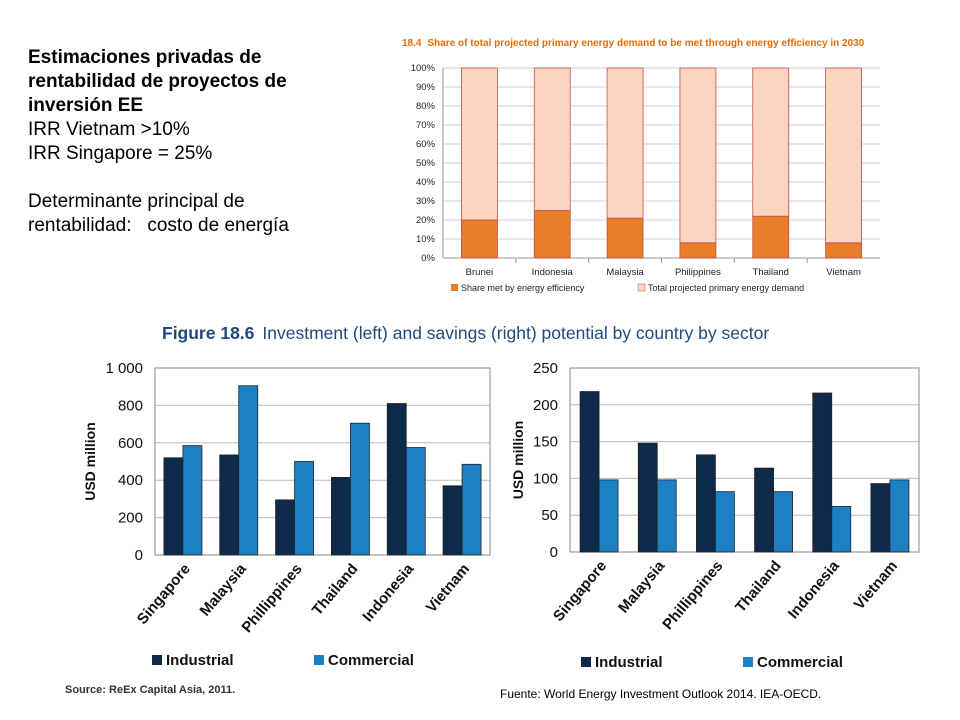  Describe the element at coordinates (136, 201) in the screenshot. I see `determinant-line: Determinante principal de` at that location.